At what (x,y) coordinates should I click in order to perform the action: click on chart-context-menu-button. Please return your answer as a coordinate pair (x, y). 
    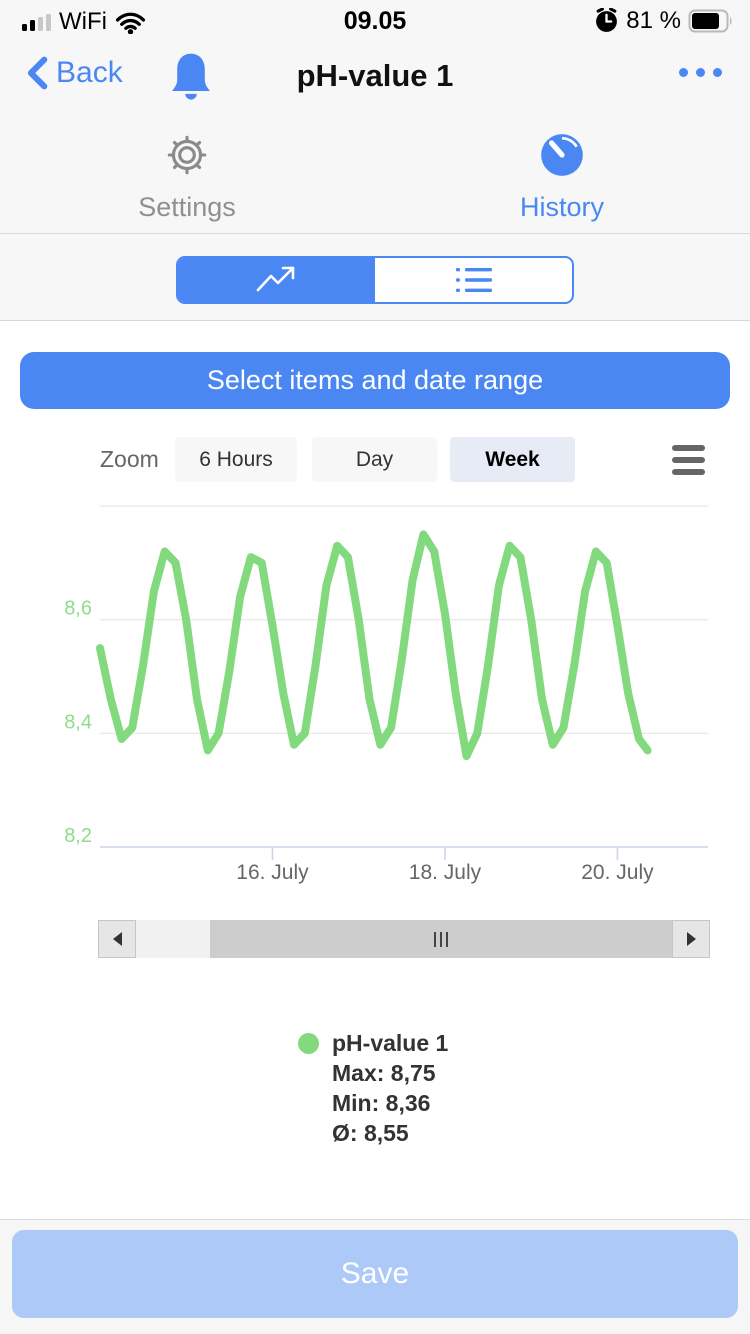
    Looking at the image, I should click on (688, 460).